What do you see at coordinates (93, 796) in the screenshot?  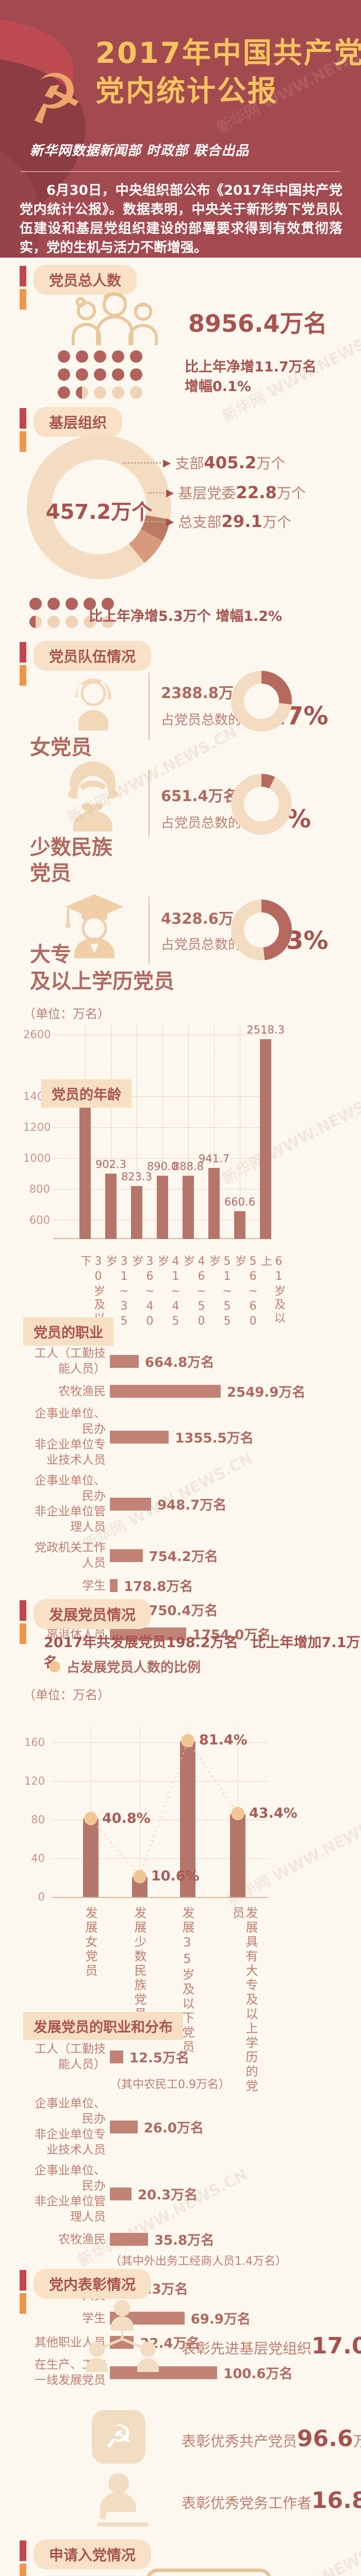 I see `man-mustache-icon` at bounding box center [93, 796].